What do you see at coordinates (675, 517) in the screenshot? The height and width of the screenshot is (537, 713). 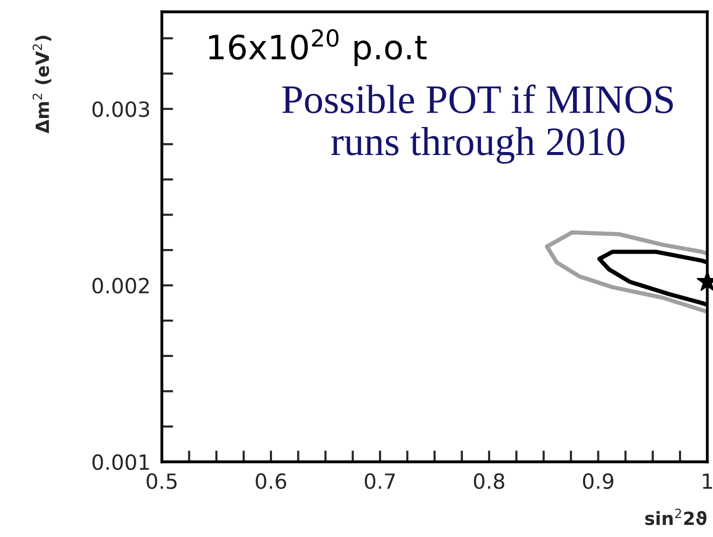 I see `x-axis-title: sin$^{2}$2ϑ` at bounding box center [675, 517].